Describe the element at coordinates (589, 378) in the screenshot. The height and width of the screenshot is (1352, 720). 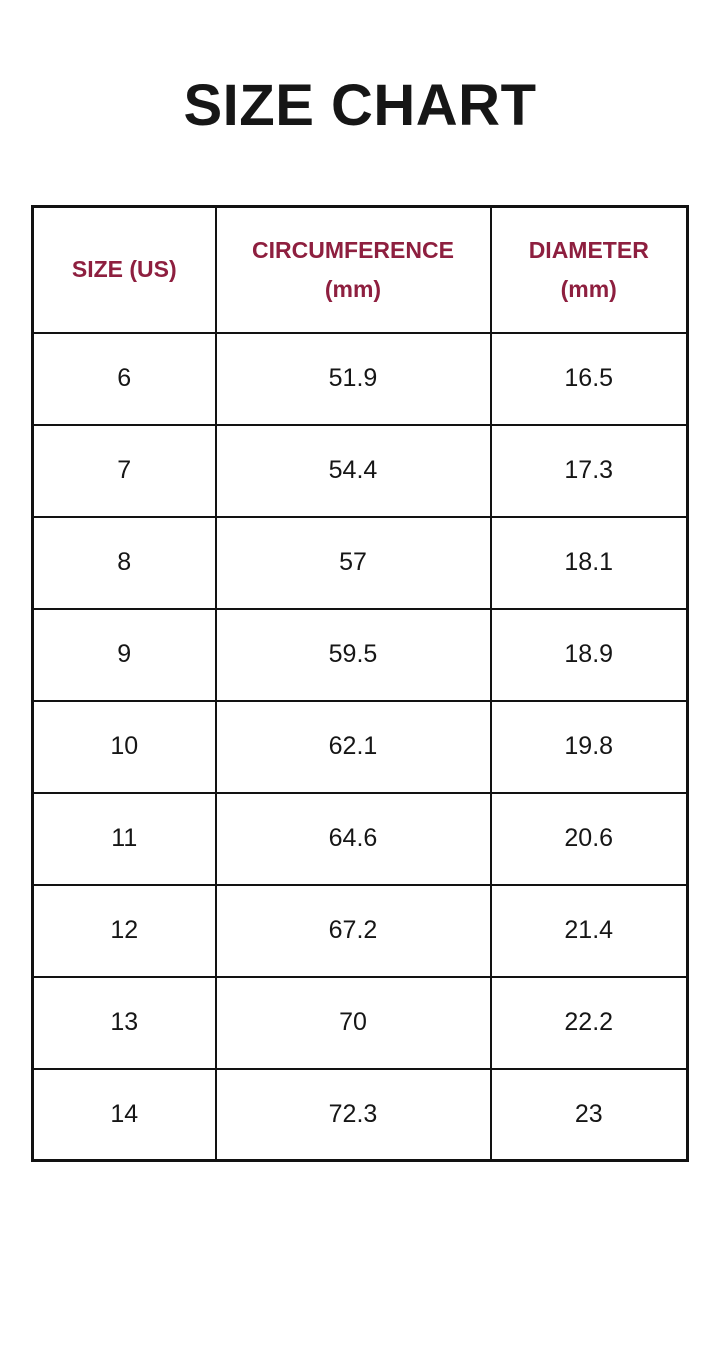
I see `cell-diameter: 16.5` at that location.